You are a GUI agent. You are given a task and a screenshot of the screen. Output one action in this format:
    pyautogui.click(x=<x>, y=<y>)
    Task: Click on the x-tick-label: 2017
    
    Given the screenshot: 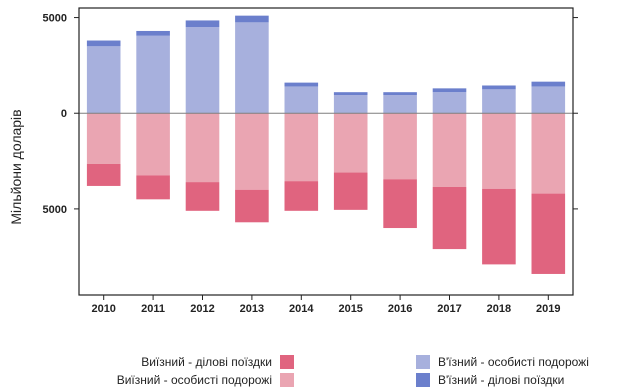 What is the action you would take?
    pyautogui.click(x=449, y=309)
    